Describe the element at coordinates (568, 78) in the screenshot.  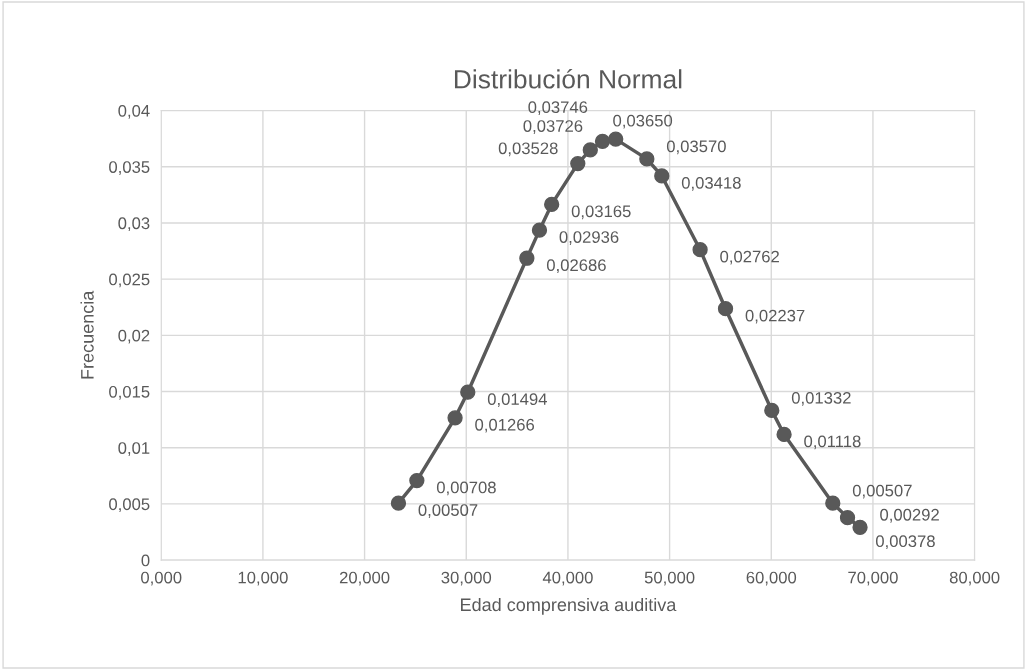
I see `chart-title: Distribución Normal` at that location.